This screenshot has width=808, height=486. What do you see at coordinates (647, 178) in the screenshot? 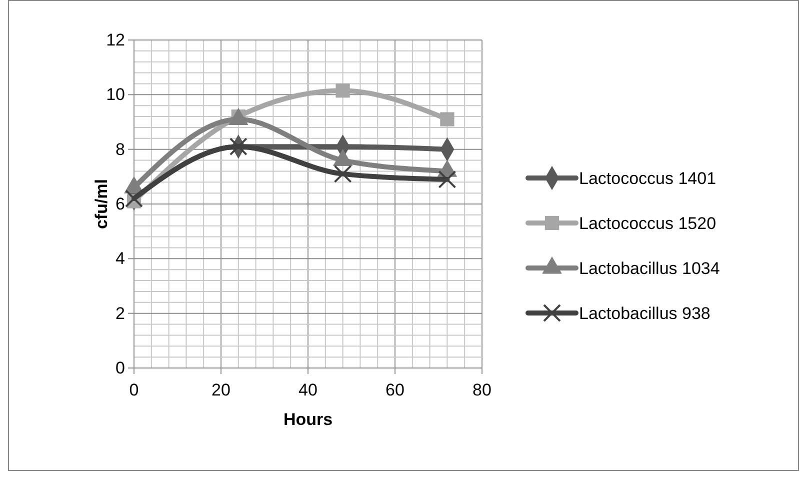
I see `legend-label: Lactococcus 1401` at bounding box center [647, 178].